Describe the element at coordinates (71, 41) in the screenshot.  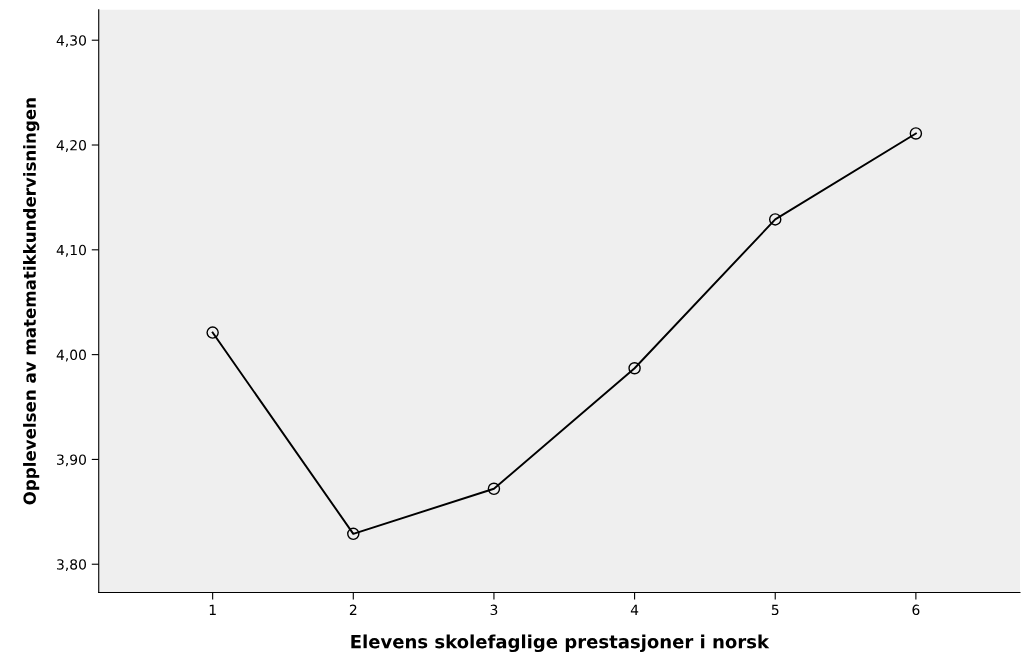
I see `y-tick-label: 4,30` at that location.